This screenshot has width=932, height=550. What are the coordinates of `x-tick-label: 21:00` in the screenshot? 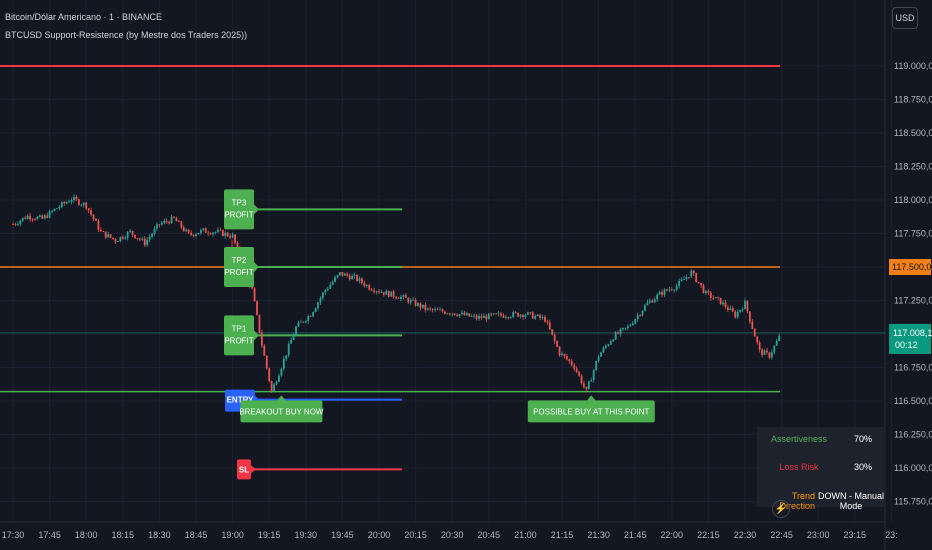 It's located at (525, 535).